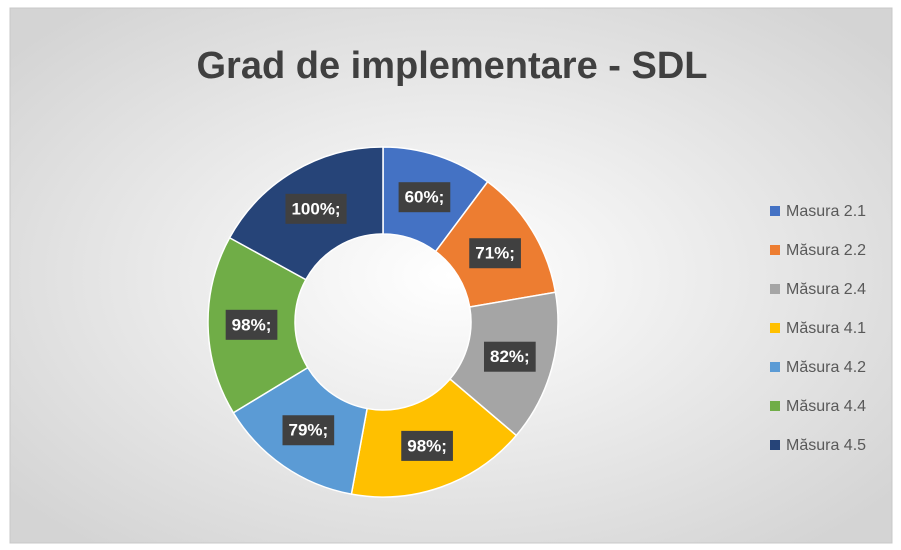 This screenshot has width=901, height=550. I want to click on legend-label: Măsura 2.4, so click(826, 289).